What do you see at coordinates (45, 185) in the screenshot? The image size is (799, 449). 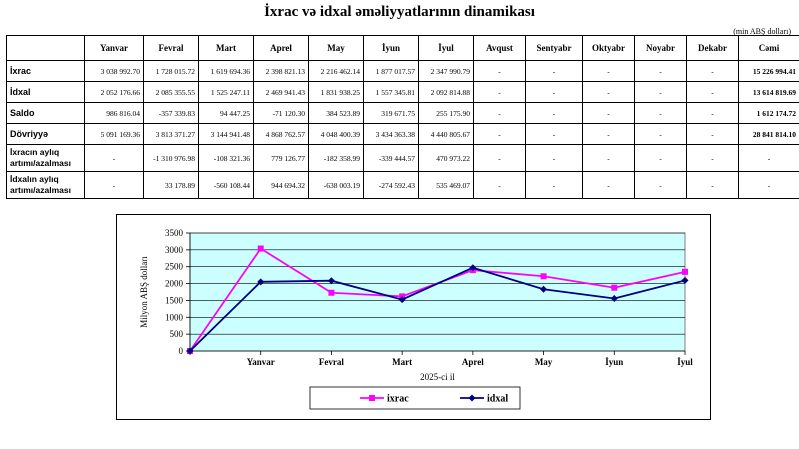 I see `row-label: İdxalın aylıq artımı/azalması` at bounding box center [45, 185].